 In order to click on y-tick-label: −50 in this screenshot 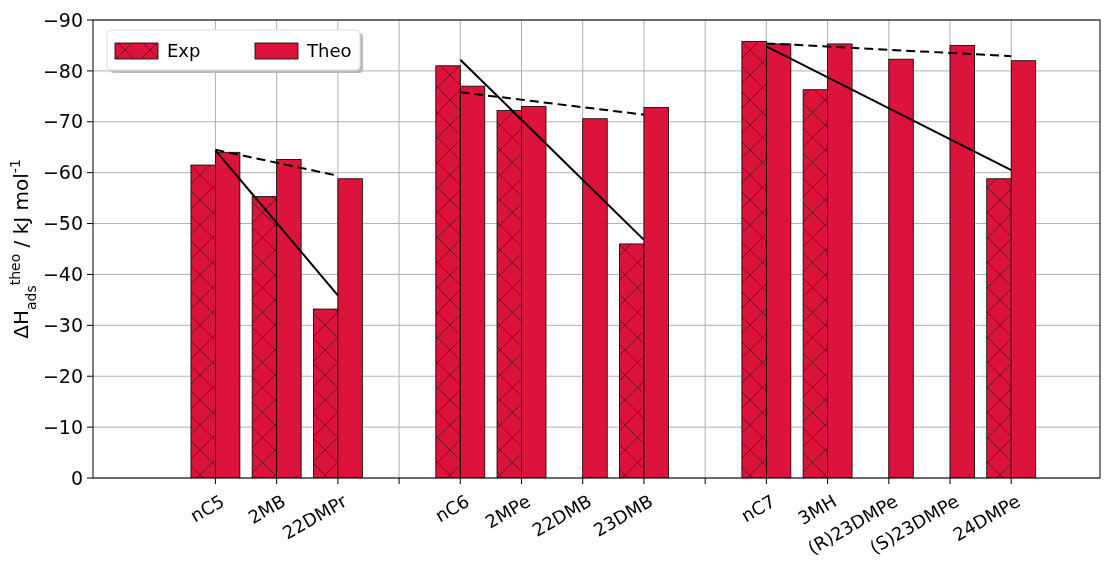, I will do `click(62, 223)`.